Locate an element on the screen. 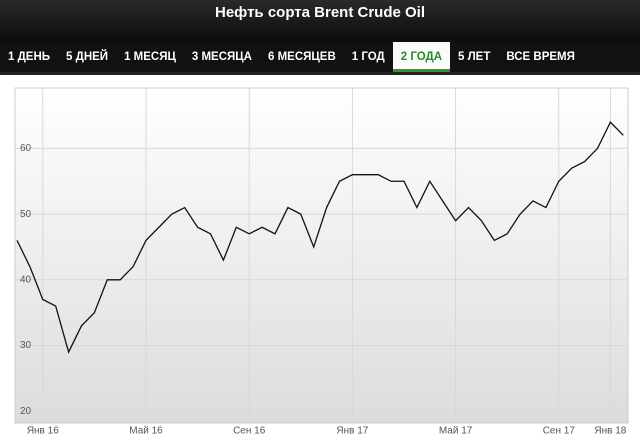 The width and height of the screenshot is (640, 443). x-tick-label: Май 16 is located at coordinates (146, 431).